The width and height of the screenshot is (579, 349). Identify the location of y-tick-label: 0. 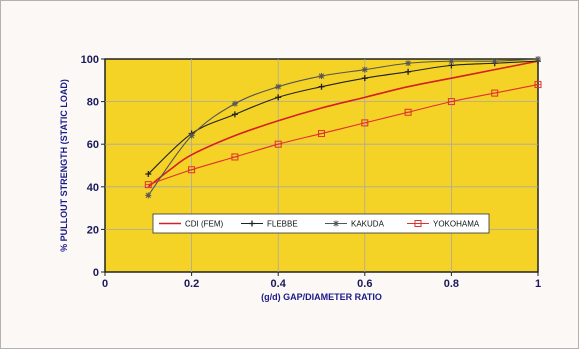
(96, 273).